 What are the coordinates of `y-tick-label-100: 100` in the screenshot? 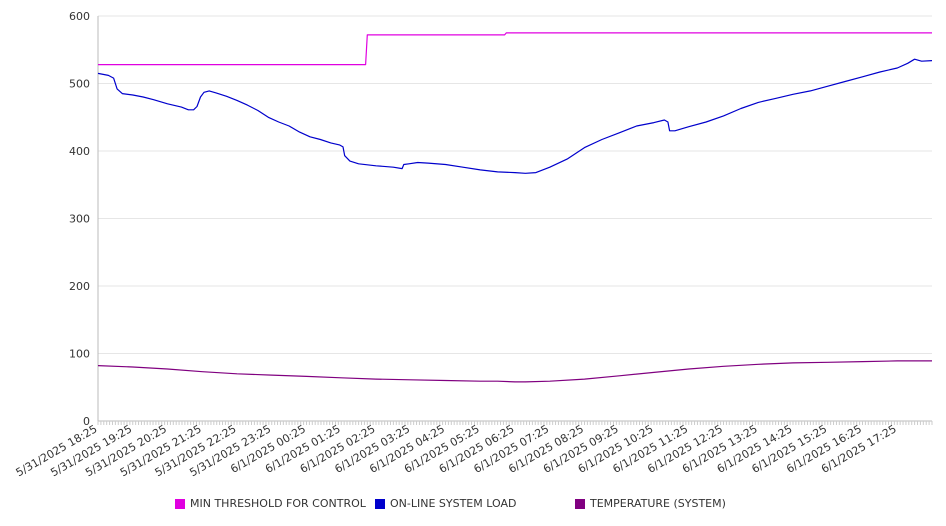 It's located at (79, 354).